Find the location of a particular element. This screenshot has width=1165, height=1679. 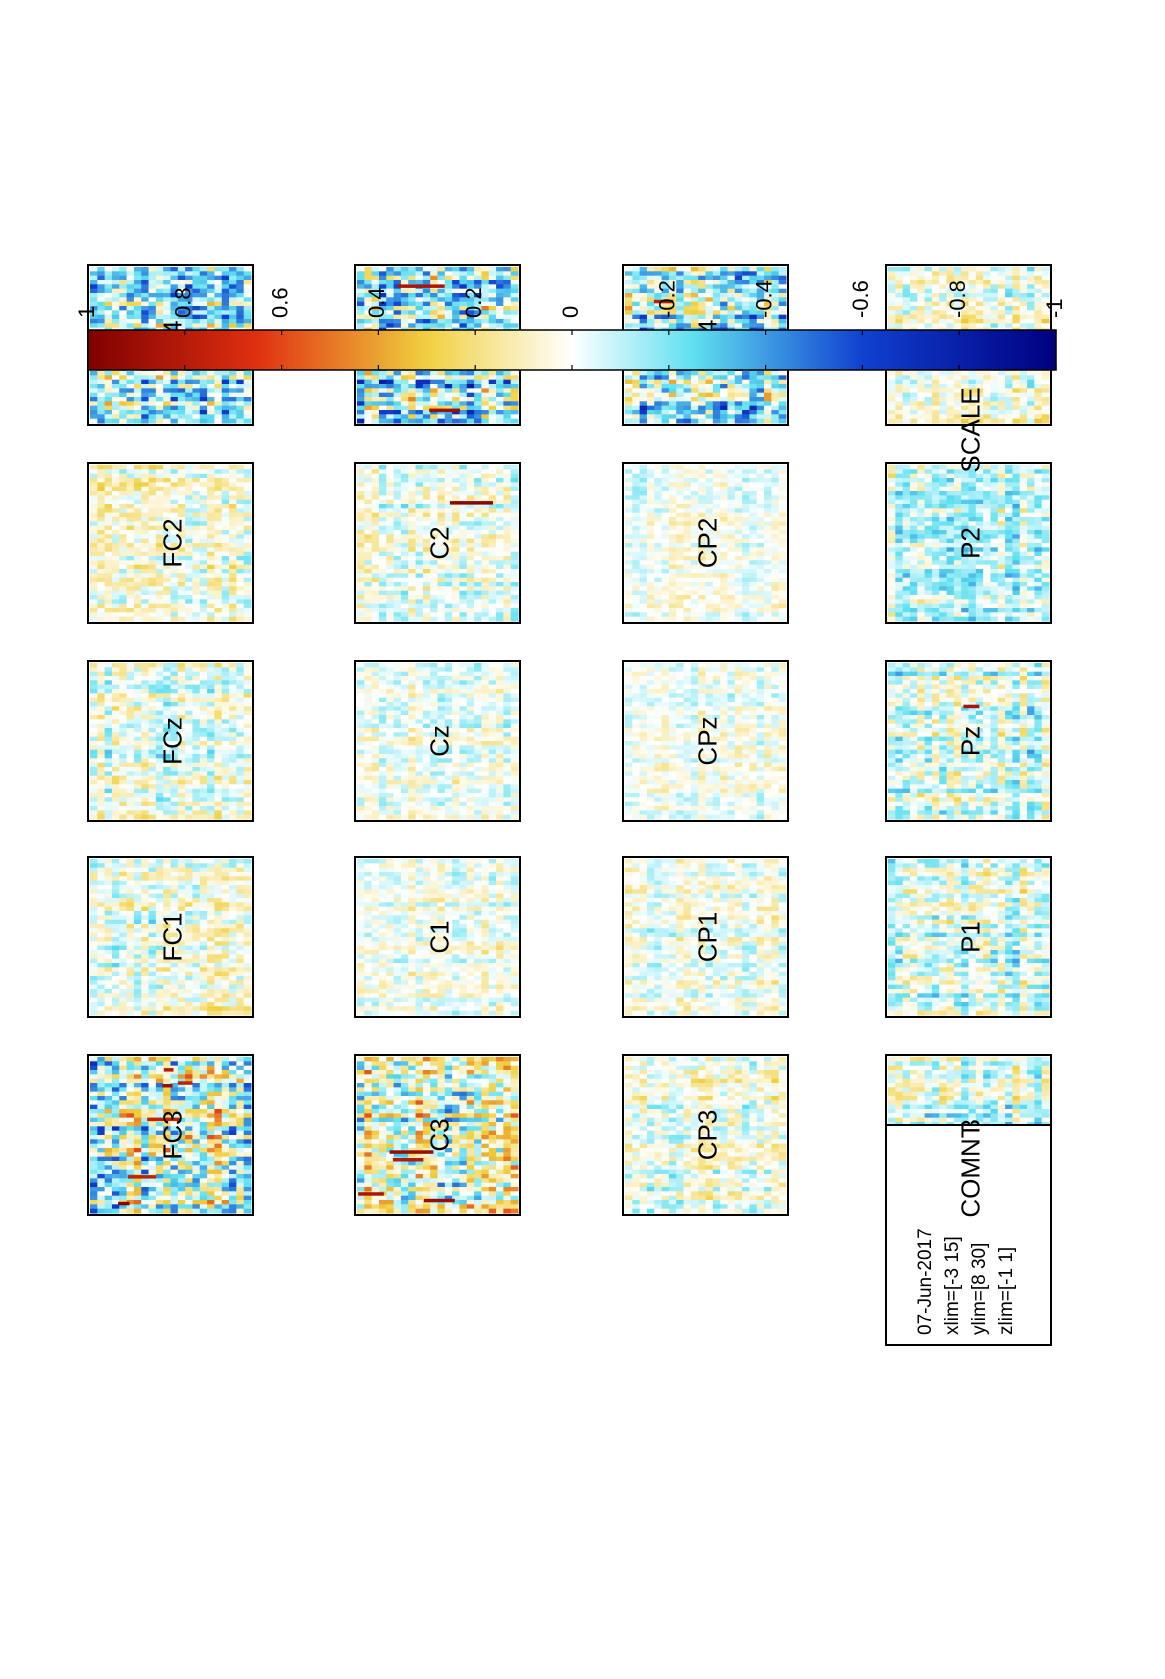

channel-panel-p2: P2 is located at coordinates (968, 543).